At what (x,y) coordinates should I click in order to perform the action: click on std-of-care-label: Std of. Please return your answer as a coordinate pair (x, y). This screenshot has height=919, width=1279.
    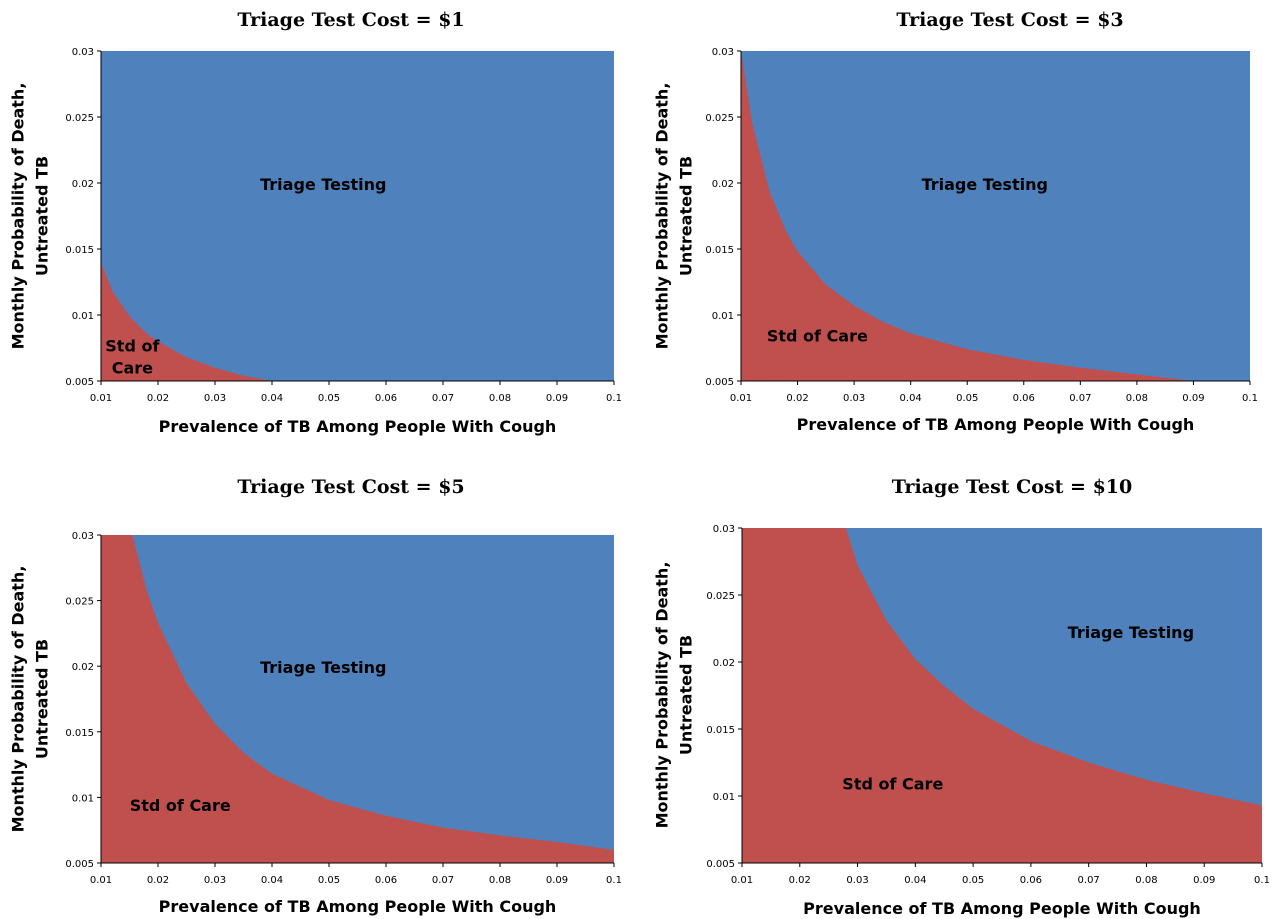
    Looking at the image, I should click on (132, 346).